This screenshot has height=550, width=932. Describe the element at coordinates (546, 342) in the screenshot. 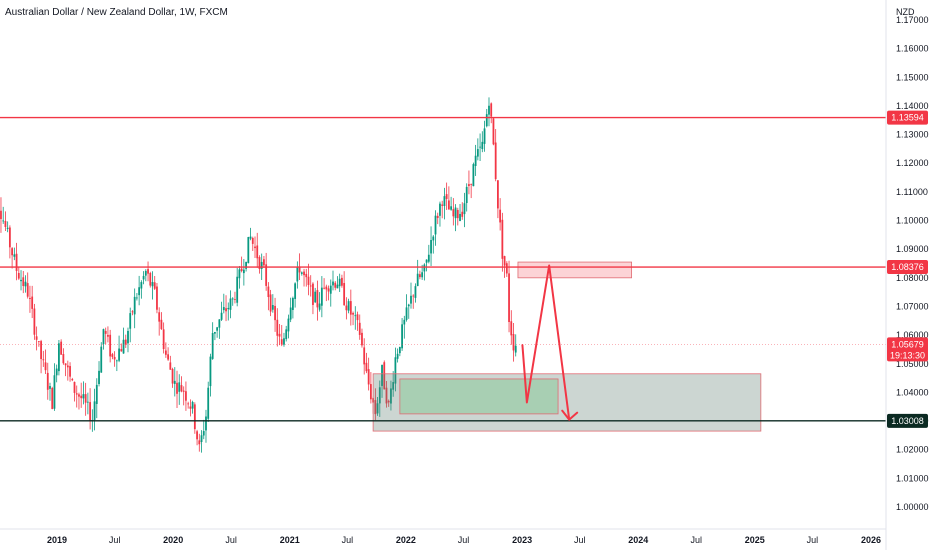

I see `projection-path` at that location.